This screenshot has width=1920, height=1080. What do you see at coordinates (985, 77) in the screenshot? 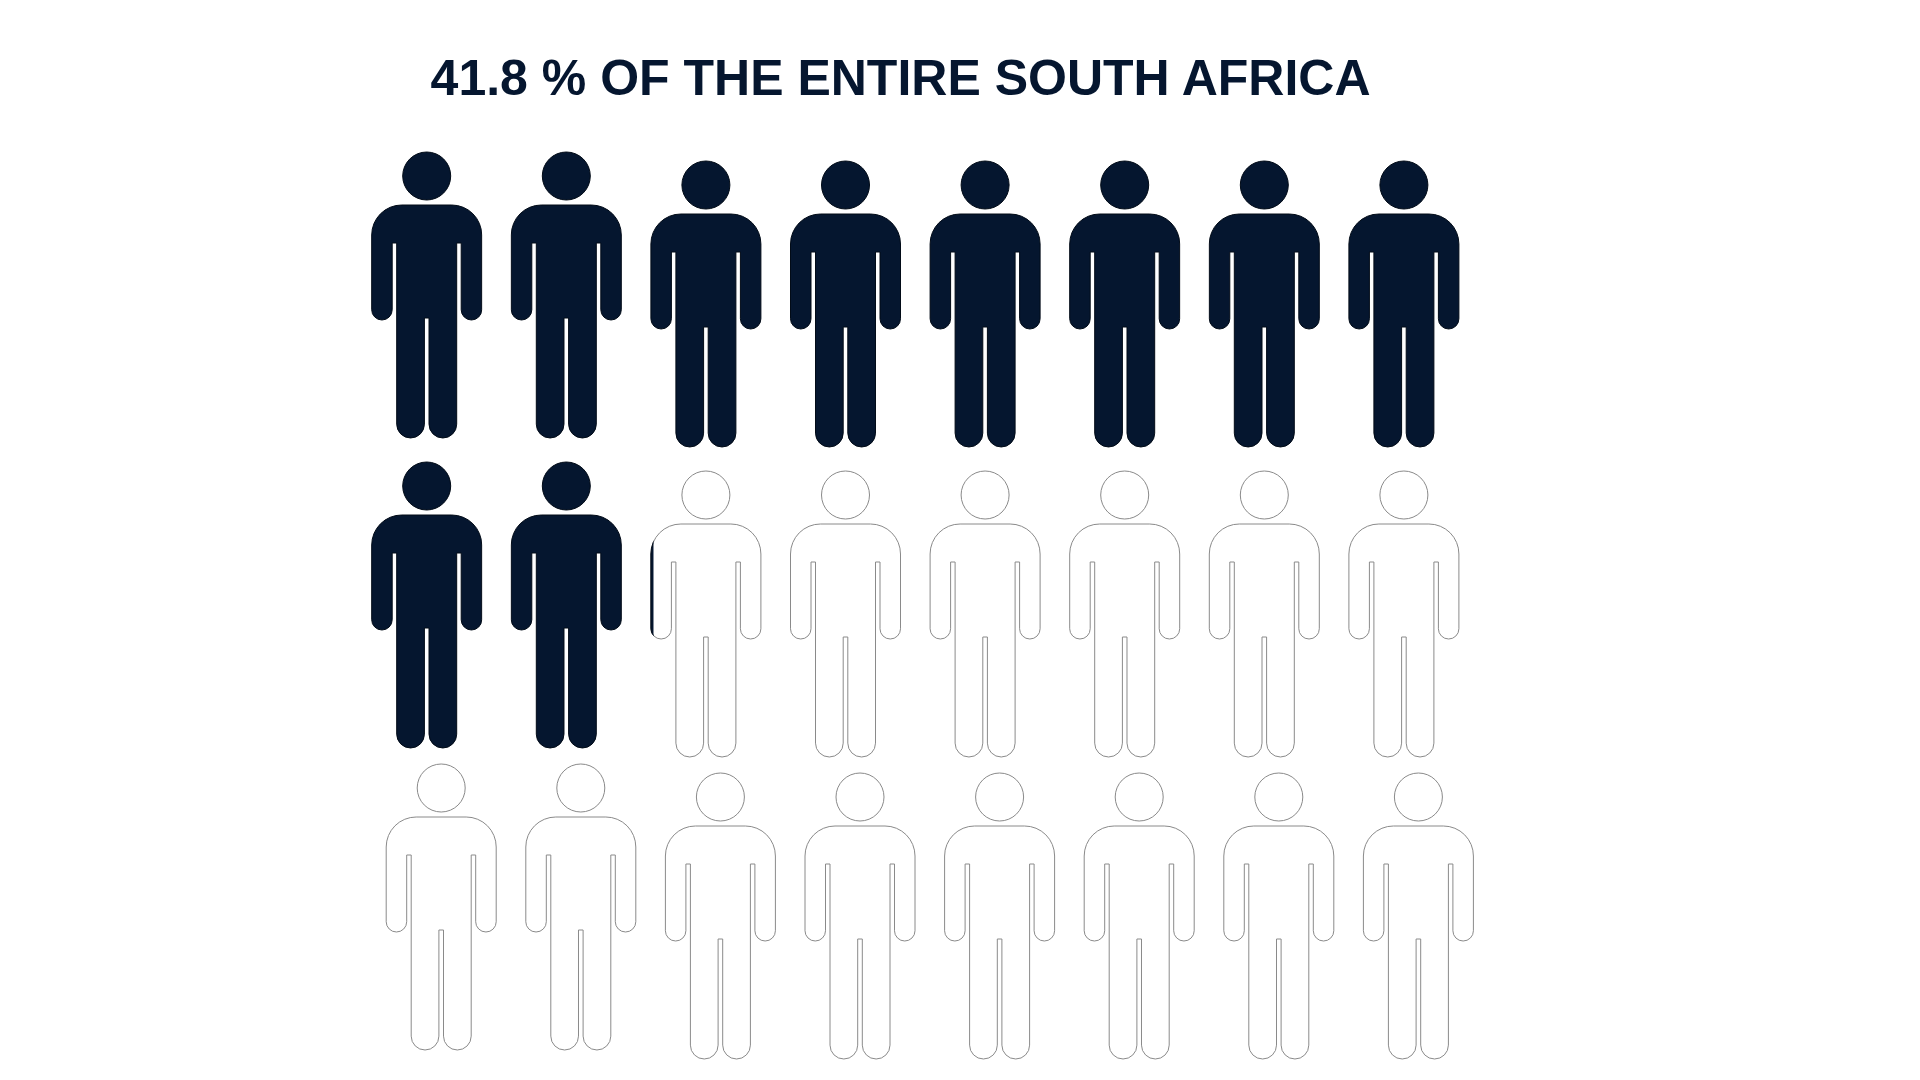
I see `text: OF THE ENTIRE SOUTH AFRICA` at bounding box center [985, 77].